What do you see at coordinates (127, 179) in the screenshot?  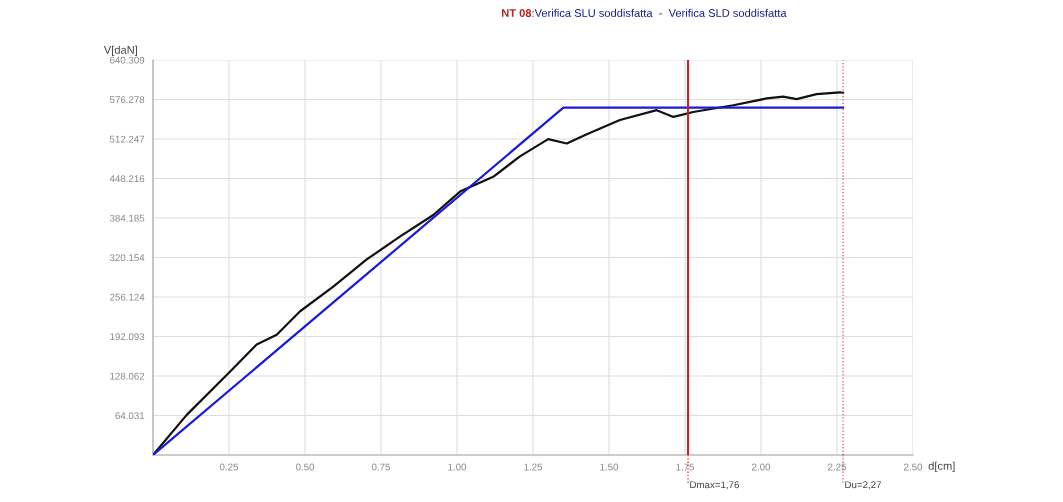 I see `y-tick-label: 448.216` at bounding box center [127, 179].